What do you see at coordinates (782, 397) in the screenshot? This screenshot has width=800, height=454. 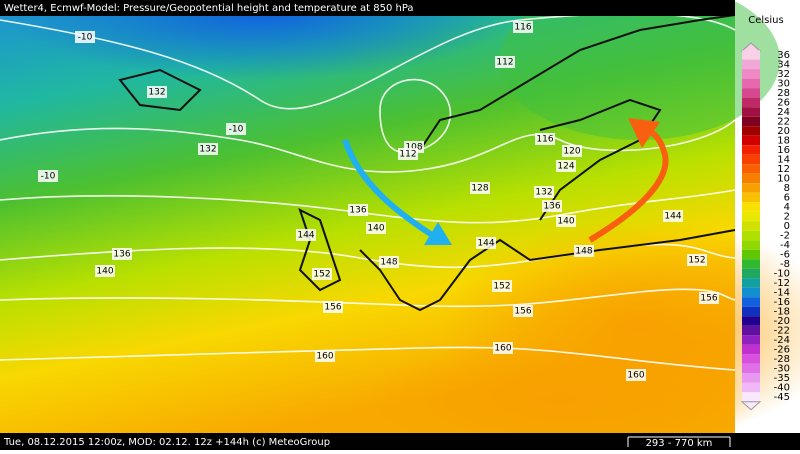 I see `legend-label: -45` at bounding box center [782, 397].